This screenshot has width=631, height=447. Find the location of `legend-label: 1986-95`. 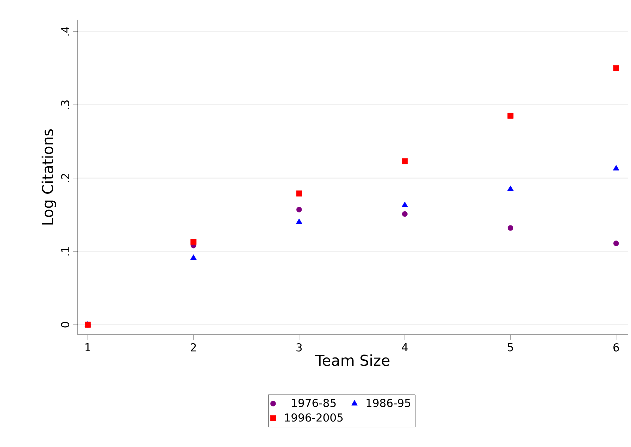

legend-label: 1986-95 is located at coordinates (388, 403).